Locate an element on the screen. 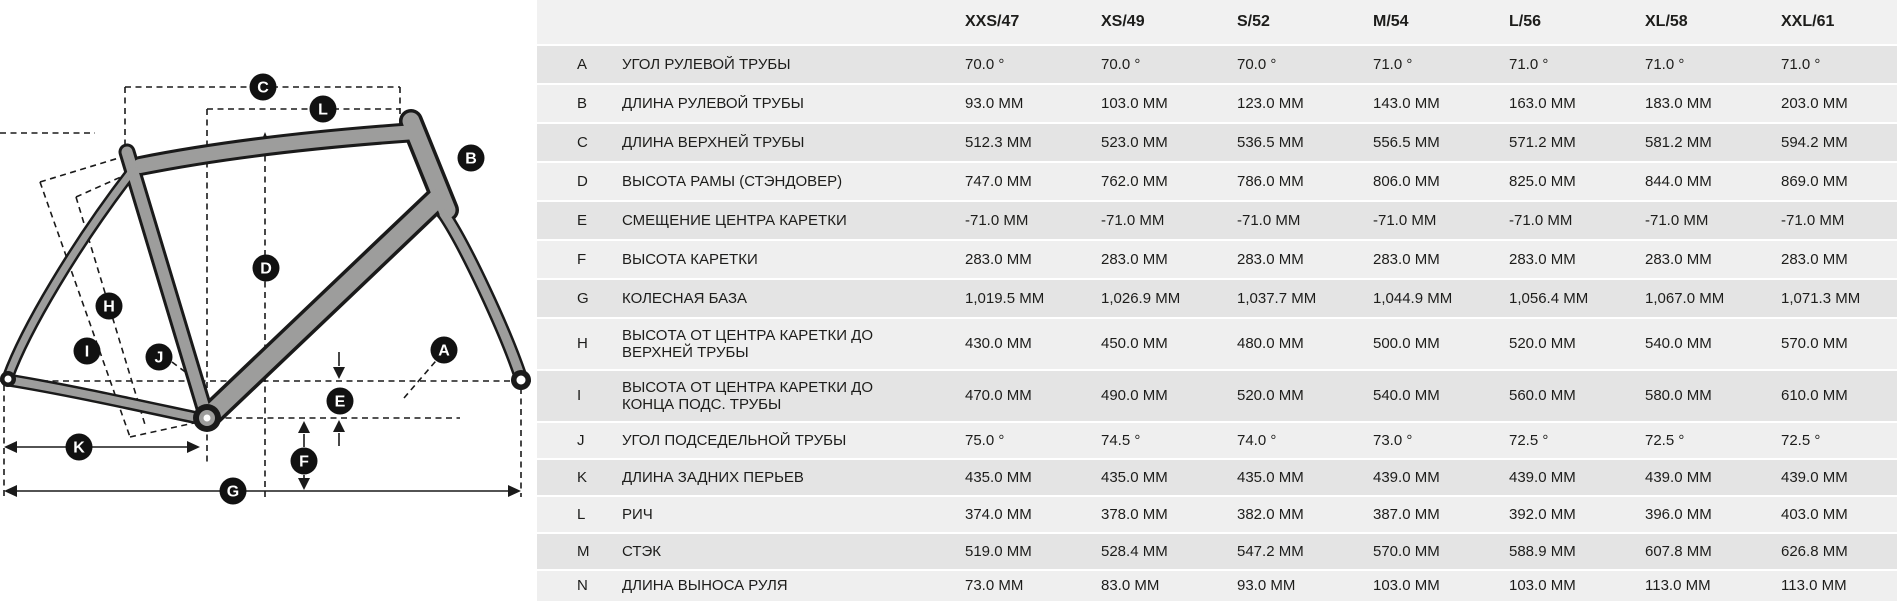  row-letter: G is located at coordinates (583, 298).